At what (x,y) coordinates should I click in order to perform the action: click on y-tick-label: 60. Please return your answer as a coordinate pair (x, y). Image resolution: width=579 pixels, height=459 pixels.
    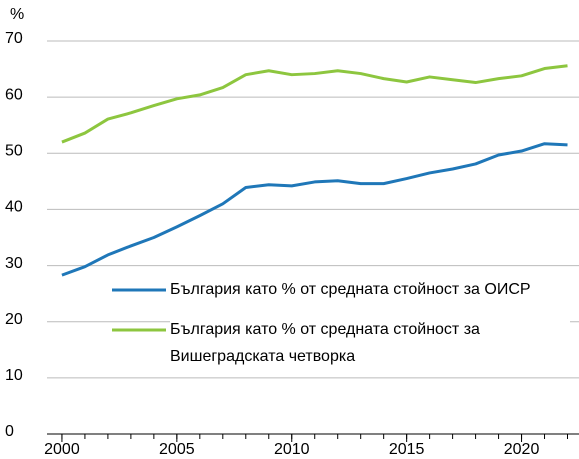
    Looking at the image, I should click on (14, 94).